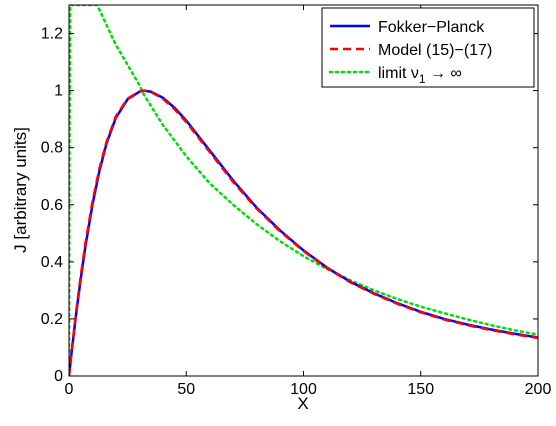 The height and width of the screenshot is (426, 556). I want to click on legend-entry-model: Model (15)−(17), so click(411, 50).